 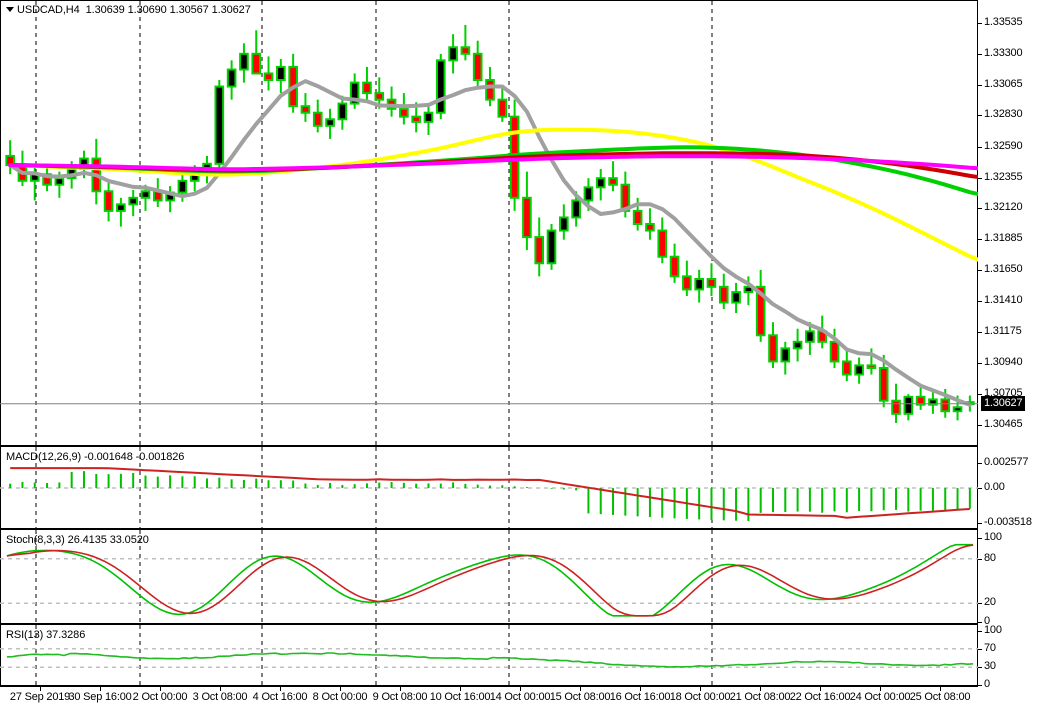 What do you see at coordinates (40, 697) in the screenshot?
I see `time-axis-label: 27 Sep 2019` at bounding box center [40, 697].